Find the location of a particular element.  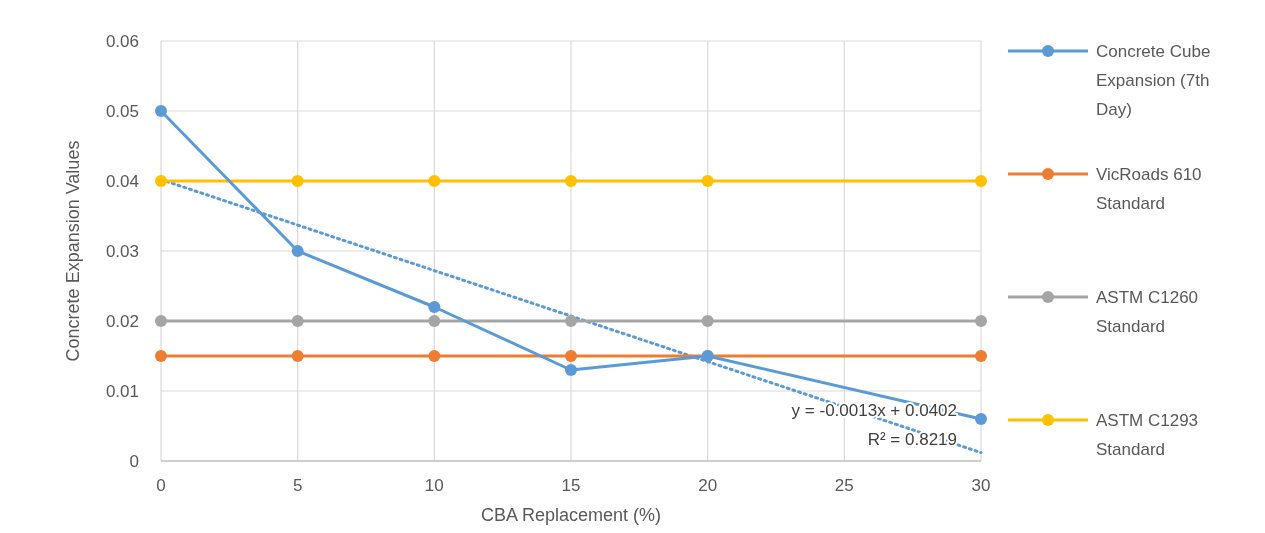

y-tick-label: 0 is located at coordinates (134, 461).